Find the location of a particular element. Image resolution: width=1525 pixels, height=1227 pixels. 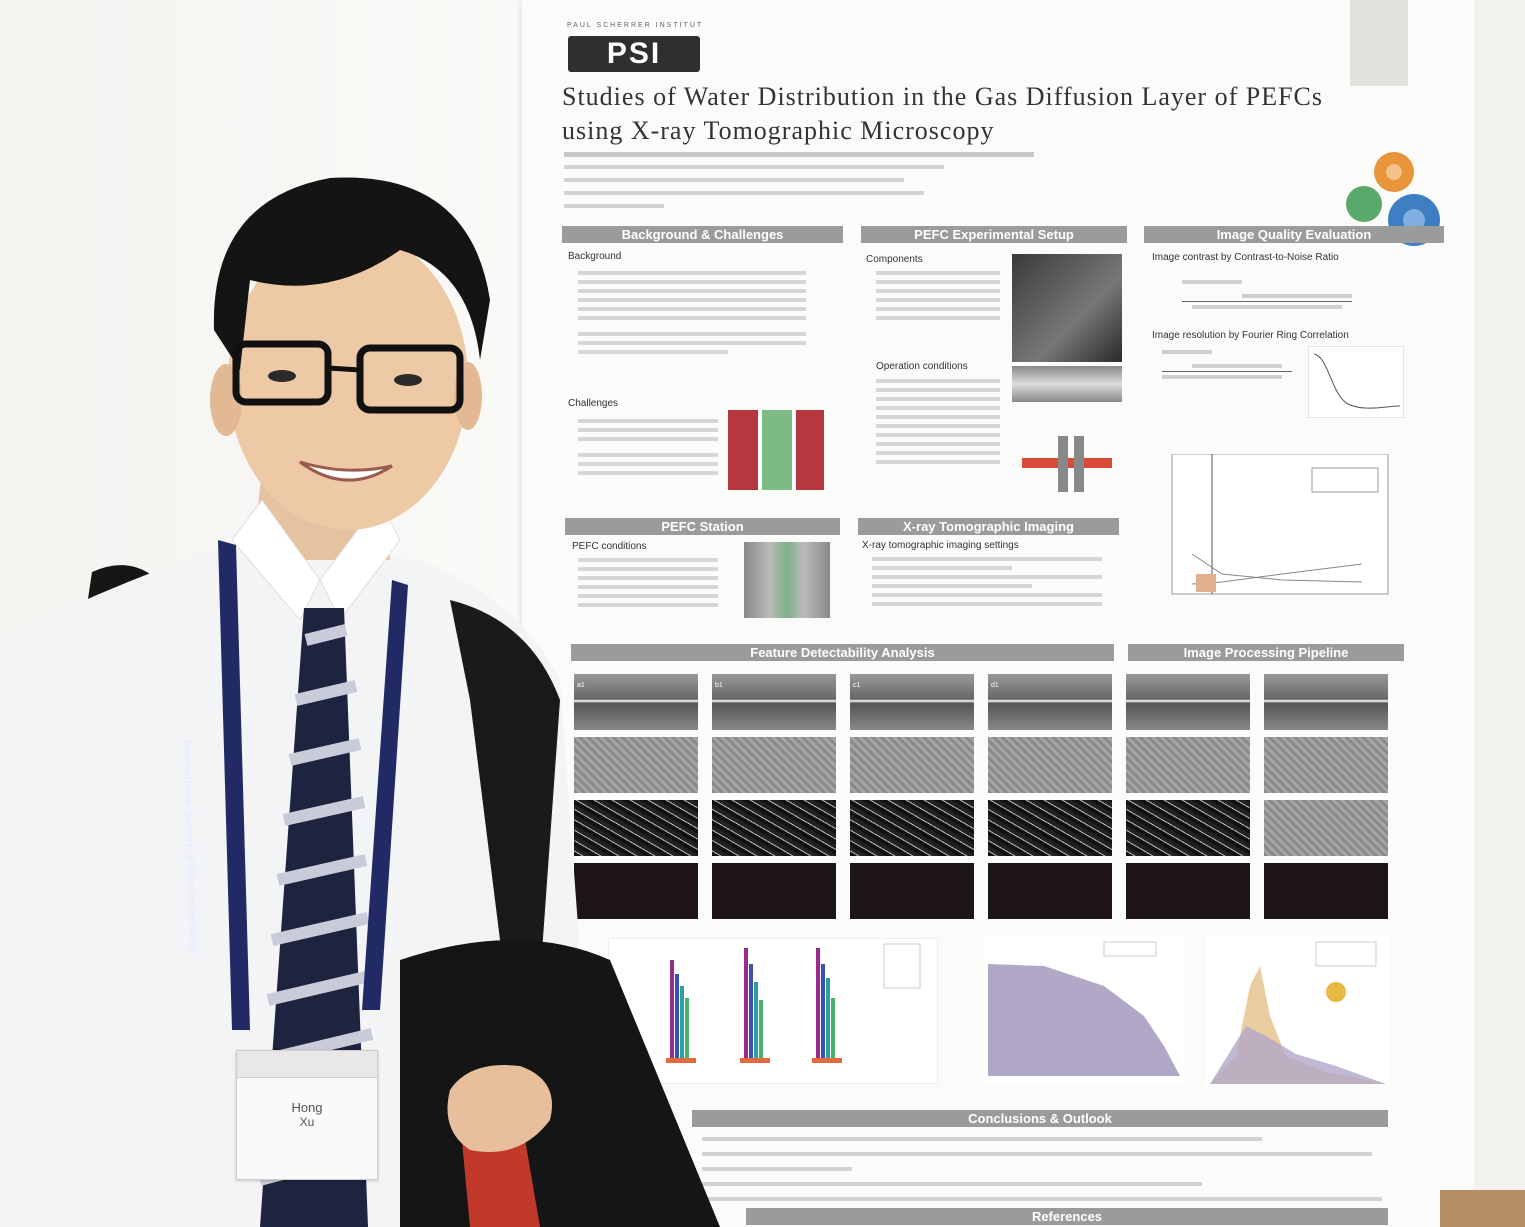

conclusions-text is located at coordinates (1047, 1172).